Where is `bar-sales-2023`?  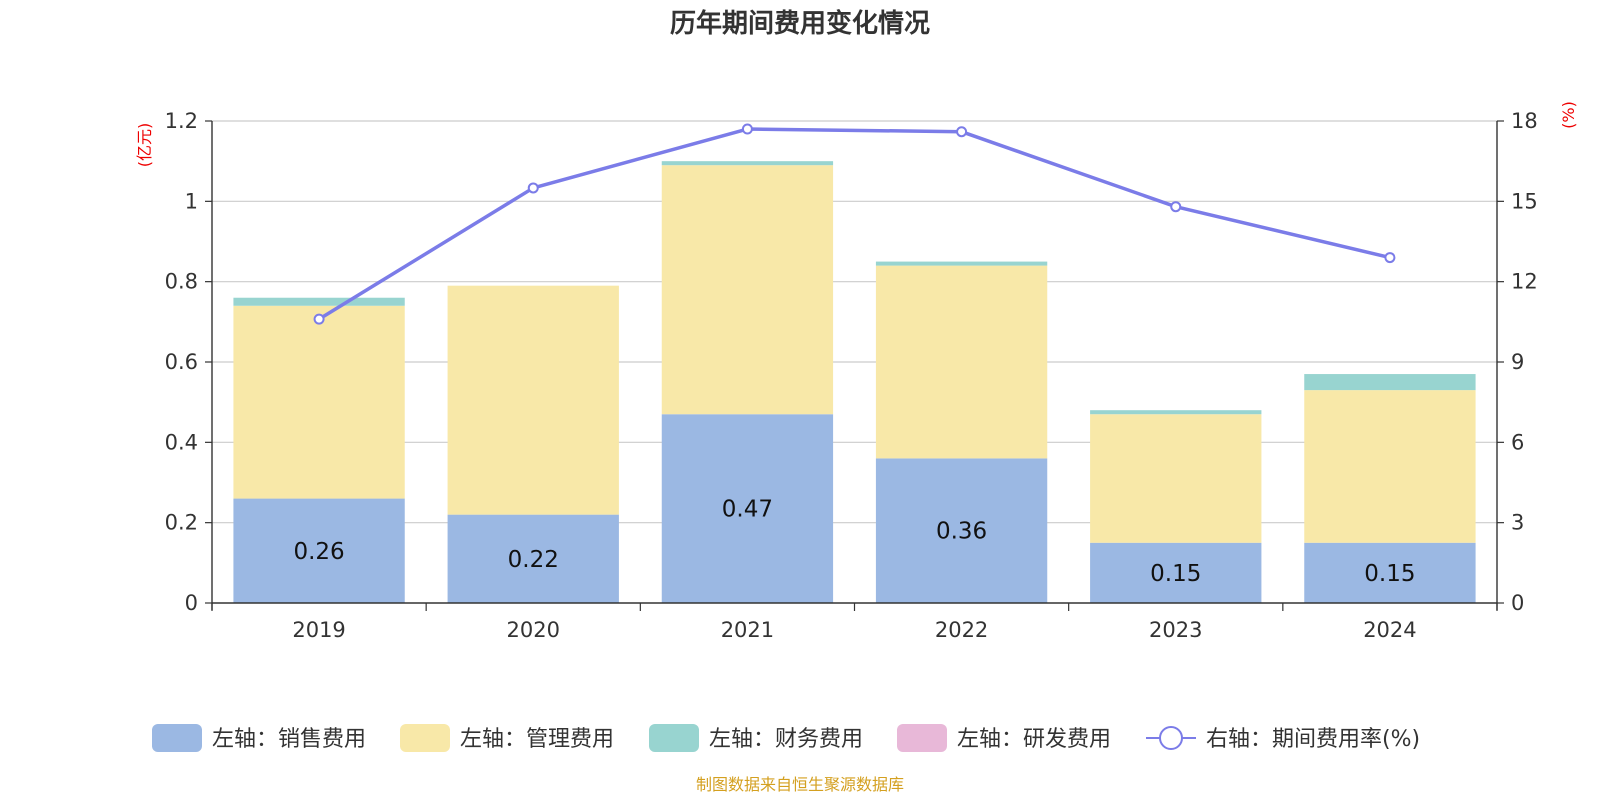 bar-sales-2023 is located at coordinates (1176, 572).